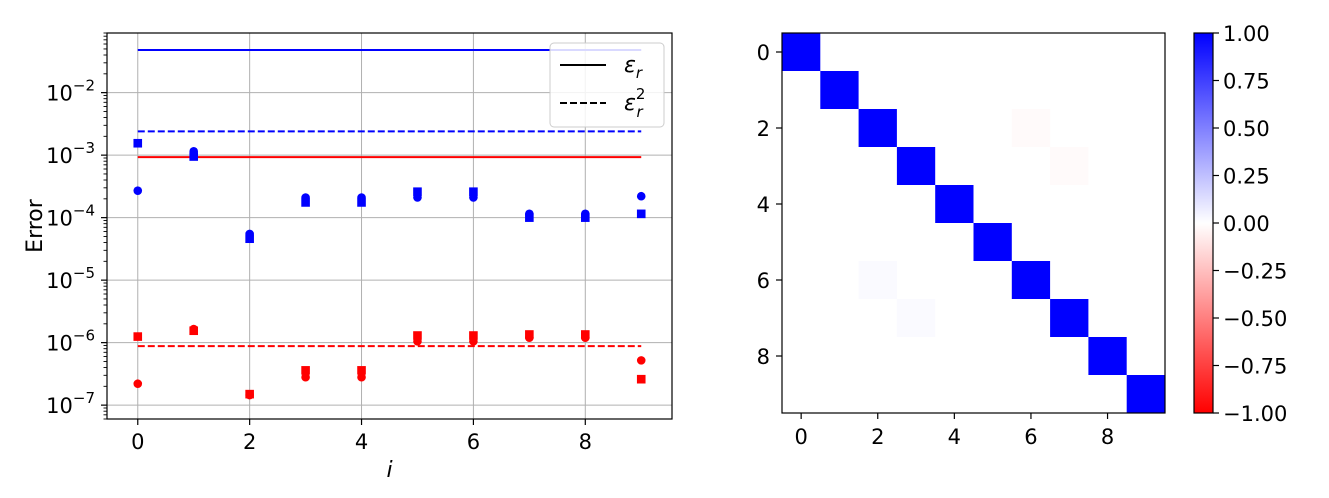 The height and width of the screenshot is (498, 1329). Describe the element at coordinates (585, 442) in the screenshot. I see `x-tick-label: 8` at that location.